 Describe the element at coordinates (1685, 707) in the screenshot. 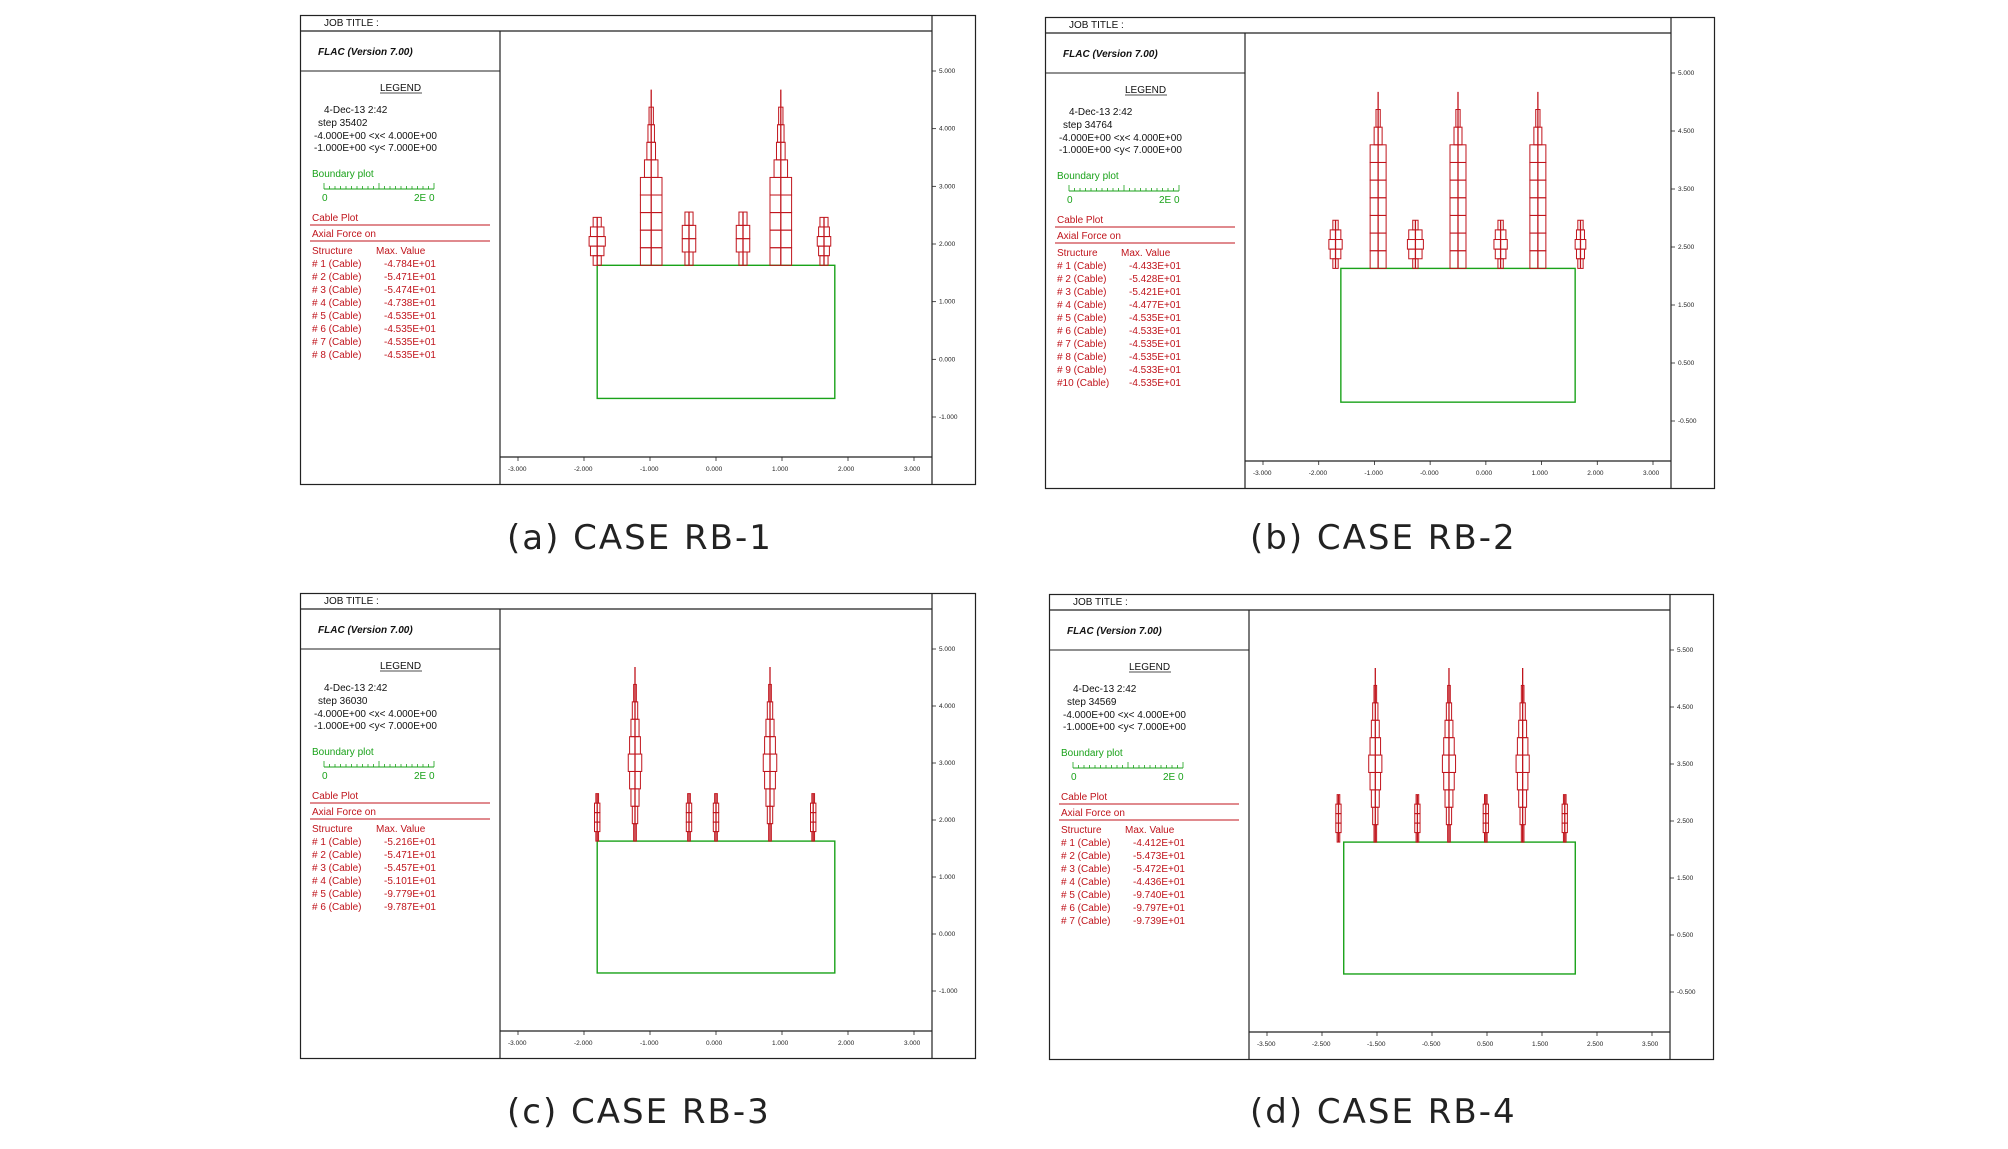

I see `y-tick-label: 4.500` at that location.